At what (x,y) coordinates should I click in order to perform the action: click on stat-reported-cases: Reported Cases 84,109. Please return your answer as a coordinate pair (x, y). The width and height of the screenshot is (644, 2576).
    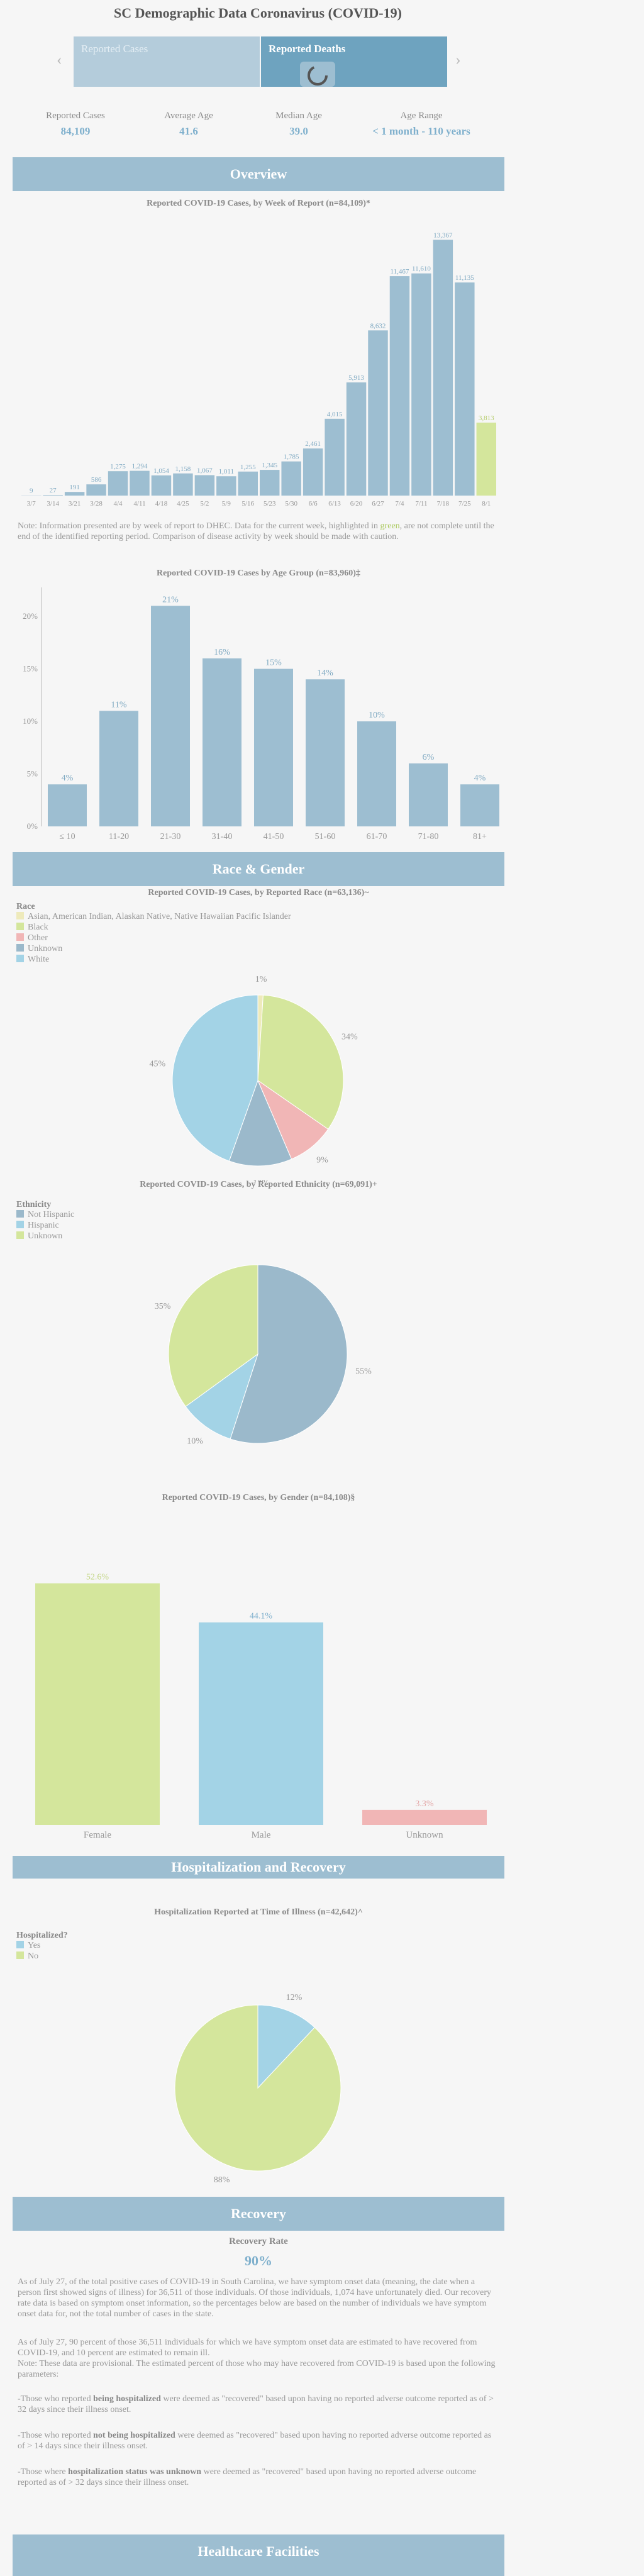
    Looking at the image, I should click on (75, 124).